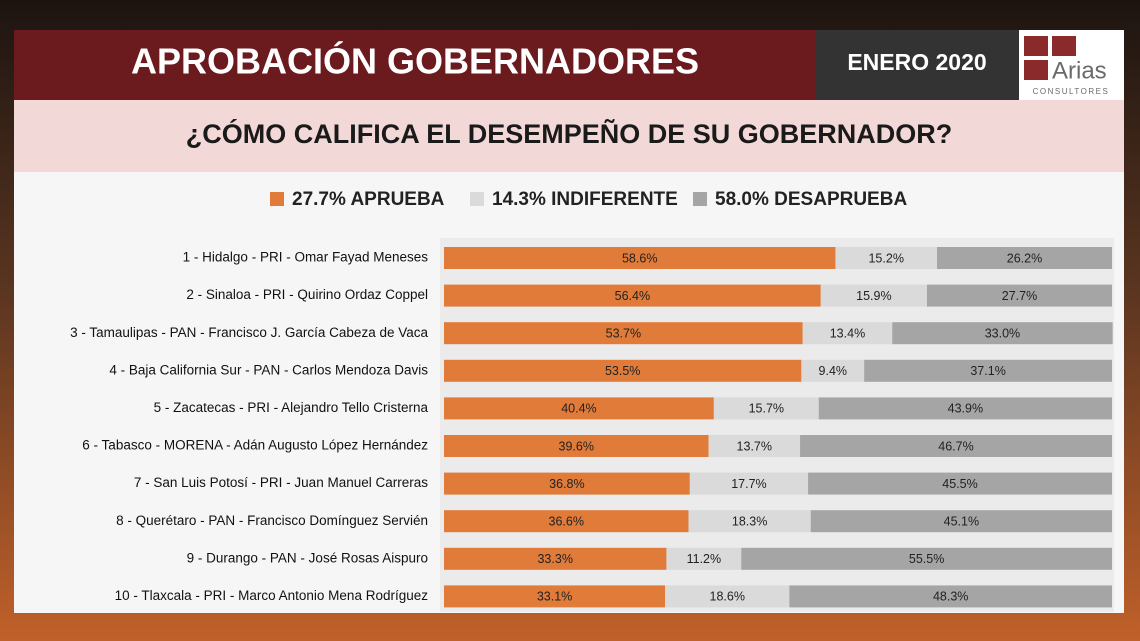  I want to click on data-label: 9.4%, so click(833, 371).